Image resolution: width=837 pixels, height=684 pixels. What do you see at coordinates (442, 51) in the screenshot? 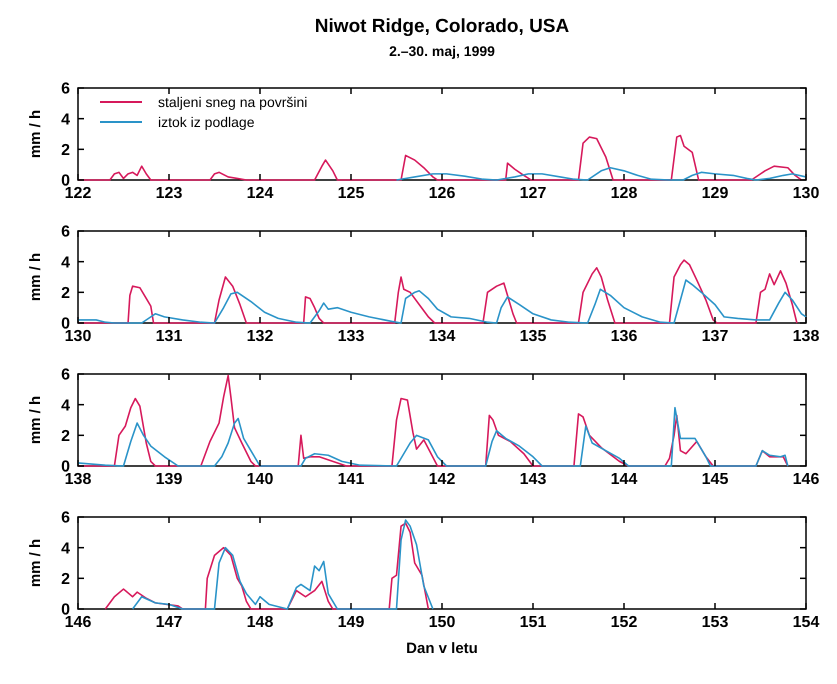
I see `chart-subtitle: 2.–30. maj, 1999` at bounding box center [442, 51].